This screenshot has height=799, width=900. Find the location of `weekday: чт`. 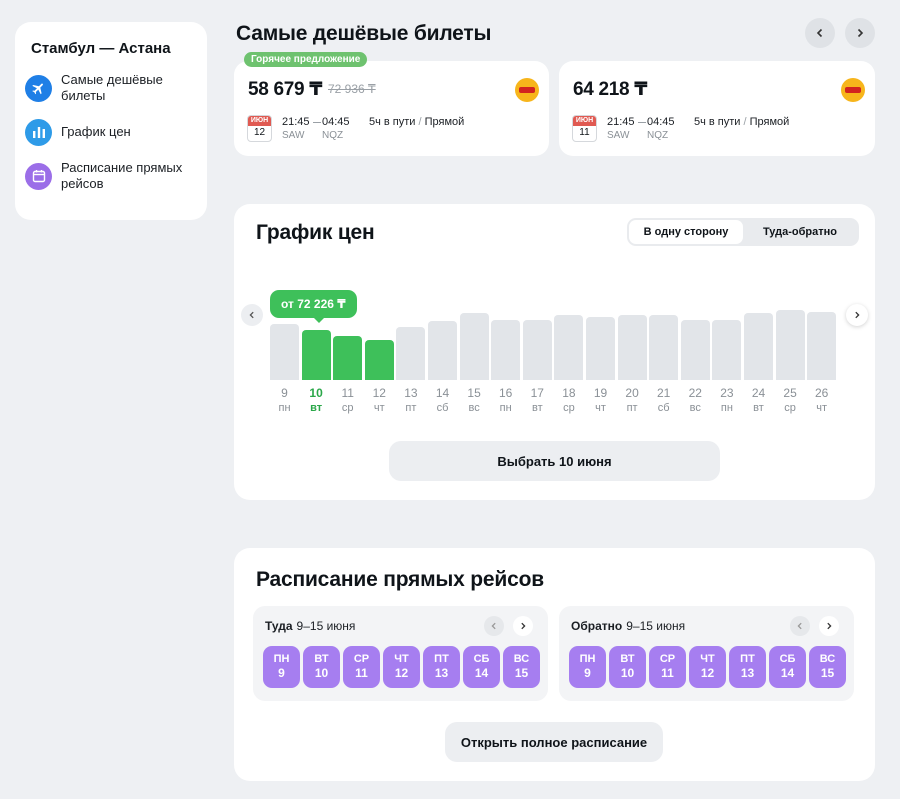

weekday: чт is located at coordinates (707, 659).